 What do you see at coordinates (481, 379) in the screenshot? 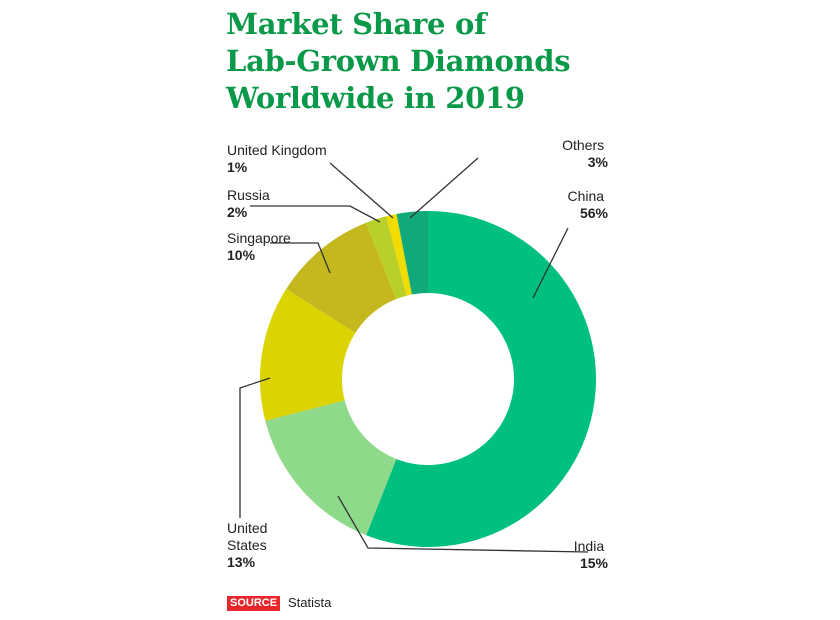
I see `slice-china` at bounding box center [481, 379].